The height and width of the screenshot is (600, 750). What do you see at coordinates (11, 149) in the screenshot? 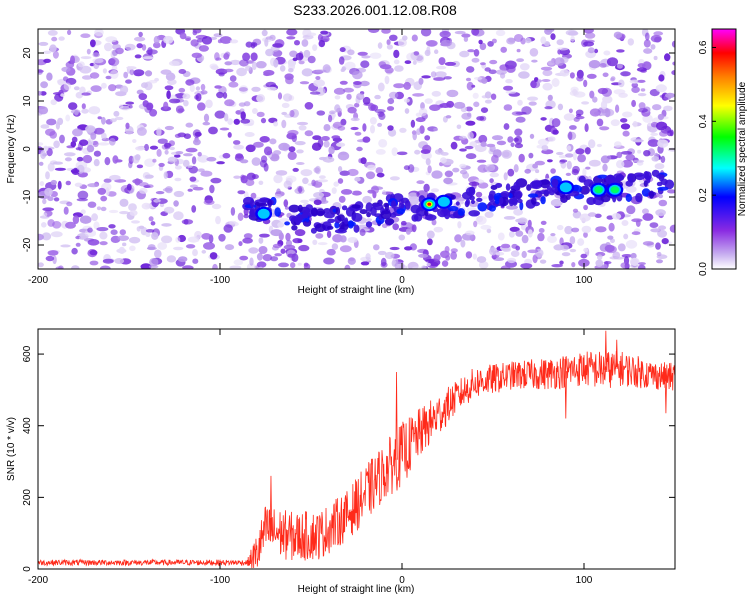
I see `spectrogram-y-axis-label: Frequency (Hz)` at bounding box center [11, 149].